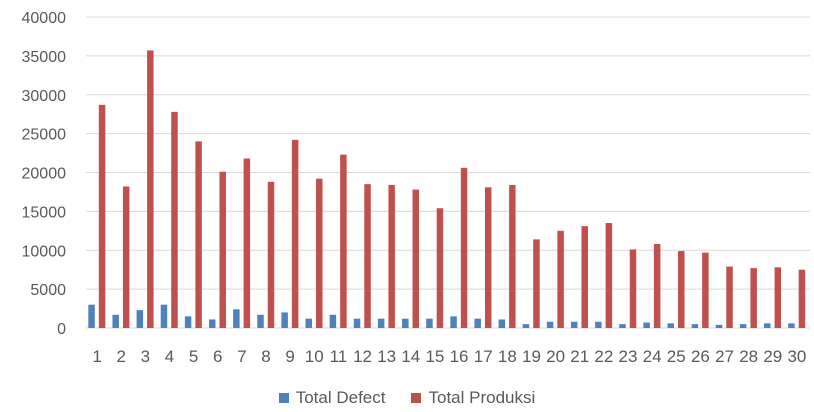 The width and height of the screenshot is (814, 412). Describe the element at coordinates (145, 356) in the screenshot. I see `x-tick-label: 3` at that location.